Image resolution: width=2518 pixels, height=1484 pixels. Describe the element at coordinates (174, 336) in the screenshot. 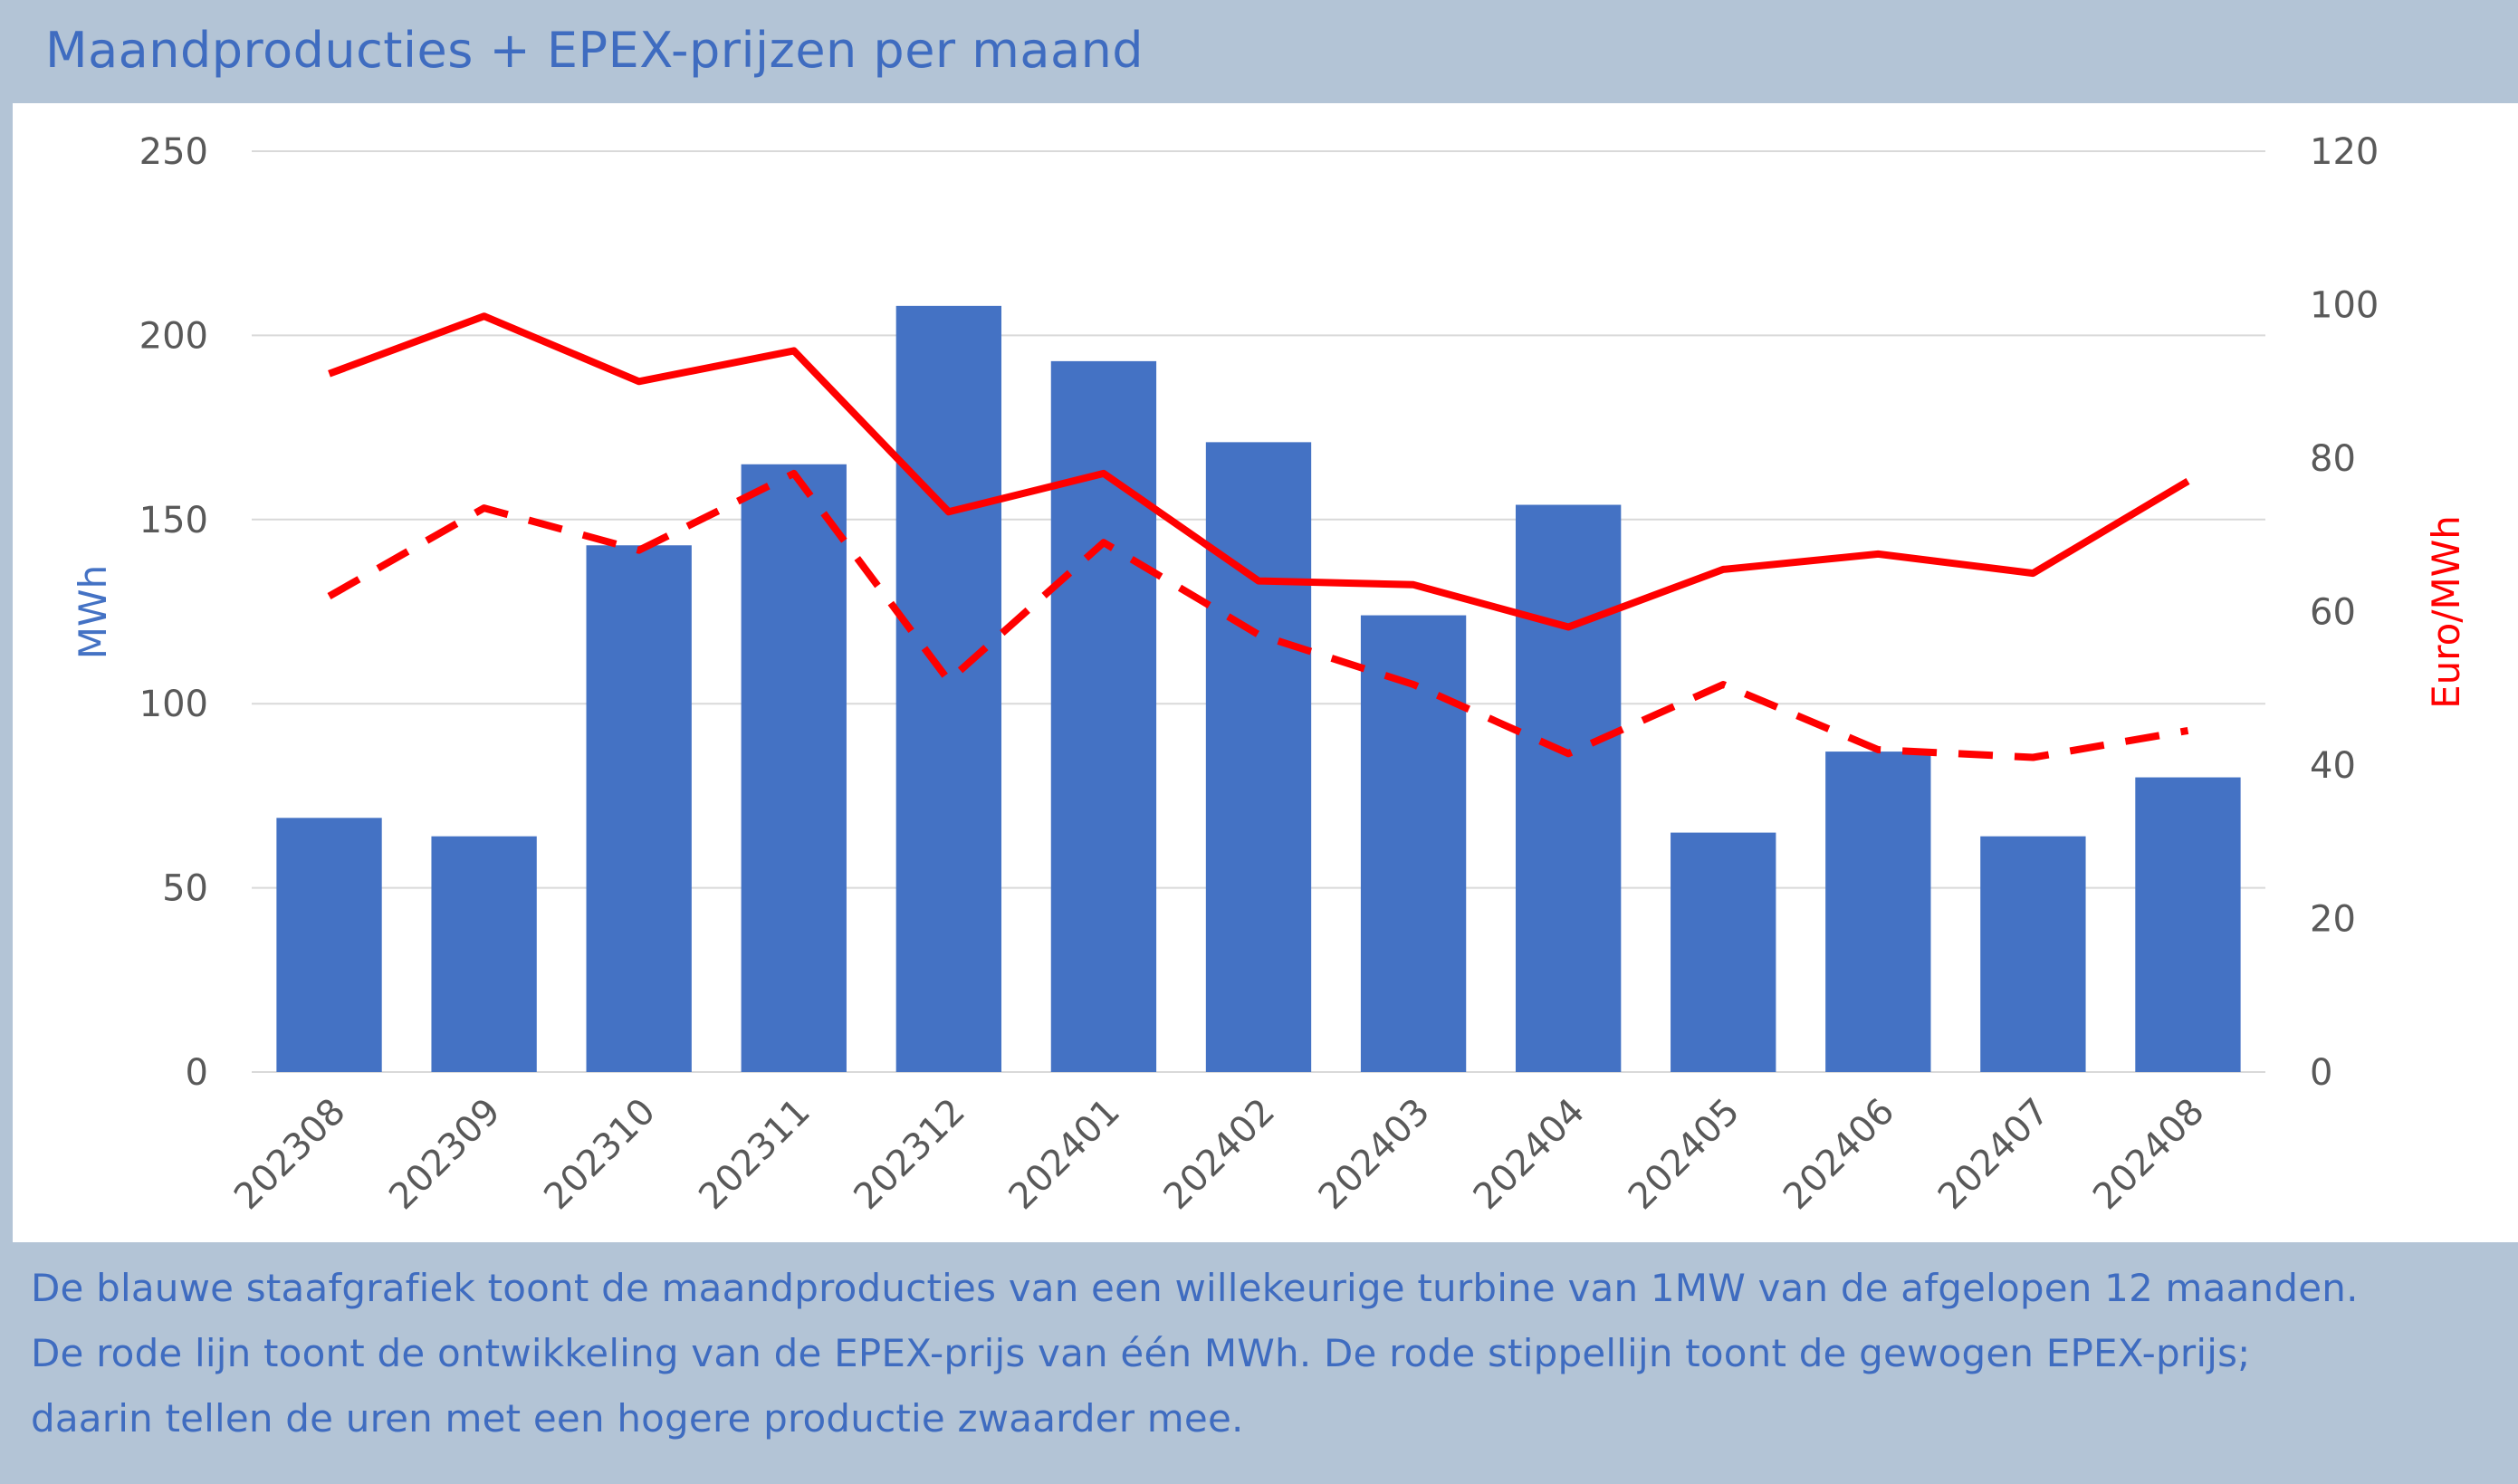

I see `left-tick-label: 200` at that location.